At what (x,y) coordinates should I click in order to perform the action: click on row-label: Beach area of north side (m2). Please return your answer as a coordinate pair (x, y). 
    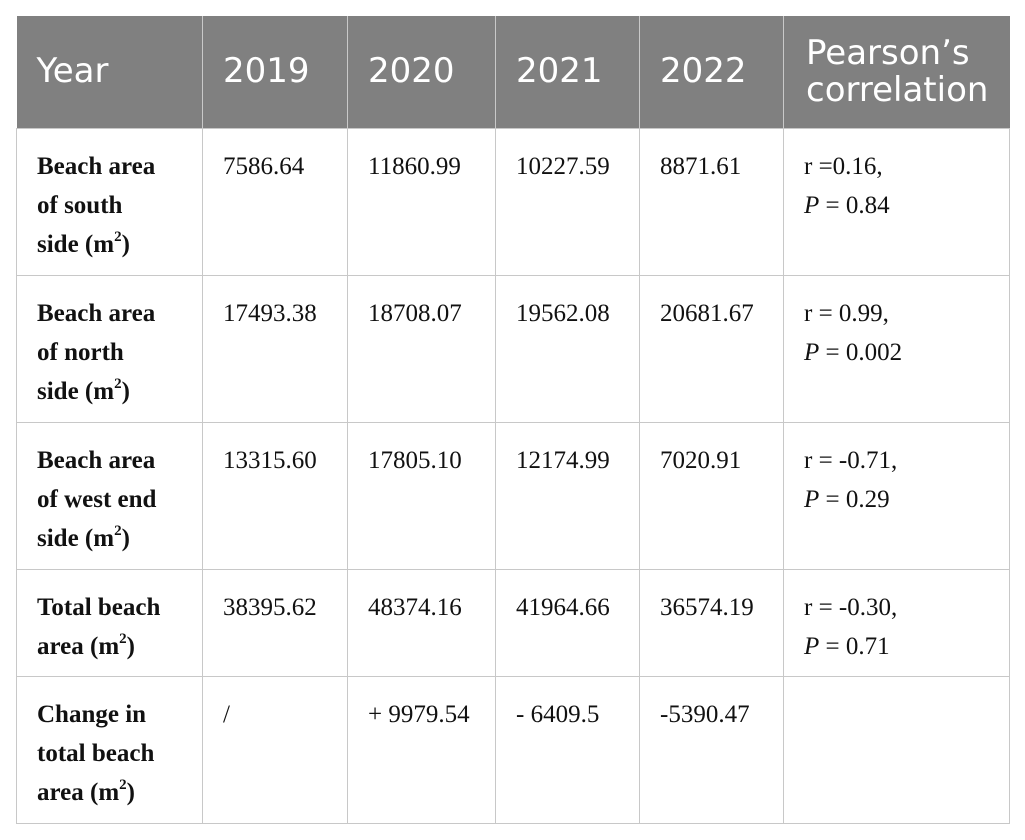
    Looking at the image, I should click on (109, 349).